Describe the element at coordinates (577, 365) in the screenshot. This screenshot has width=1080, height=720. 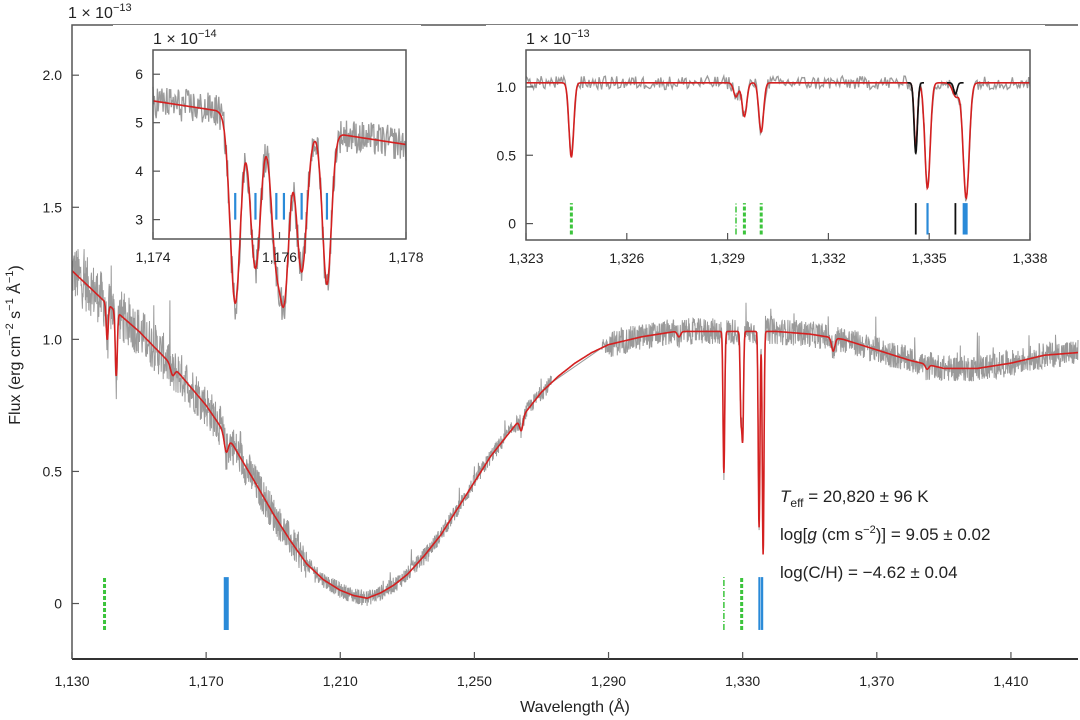
I see `data-gap-connector` at that location.